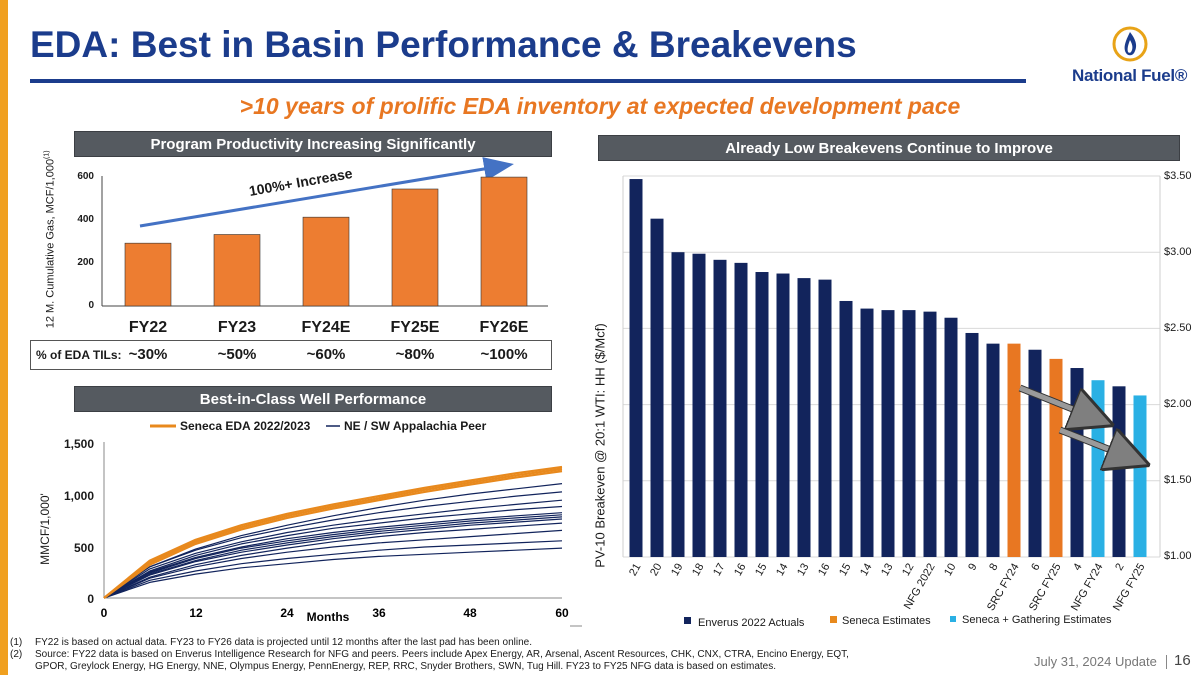 The width and height of the screenshot is (1200, 675). Describe the element at coordinates (79, 355) in the screenshot. I see `til-label: % of EDA TILs:` at that location.